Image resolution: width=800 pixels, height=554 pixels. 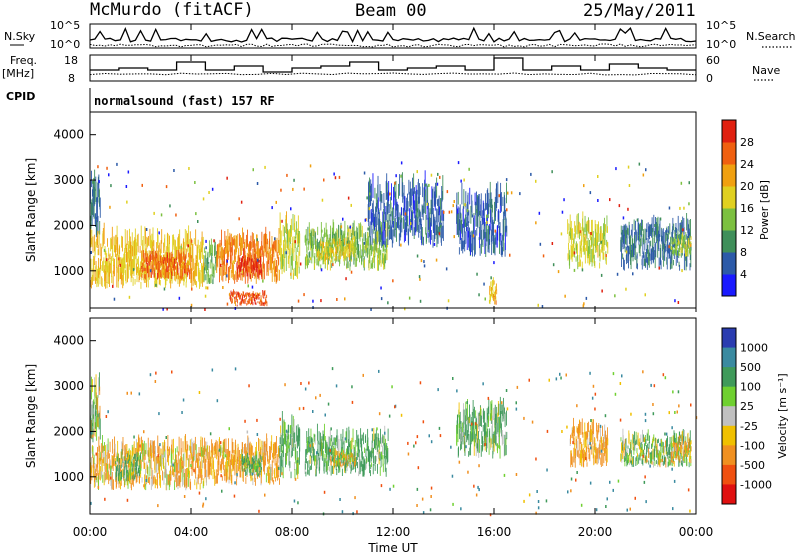 What do you see at coordinates (743, 252) in the screenshot?
I see `colorbar-tick: 8` at bounding box center [743, 252].